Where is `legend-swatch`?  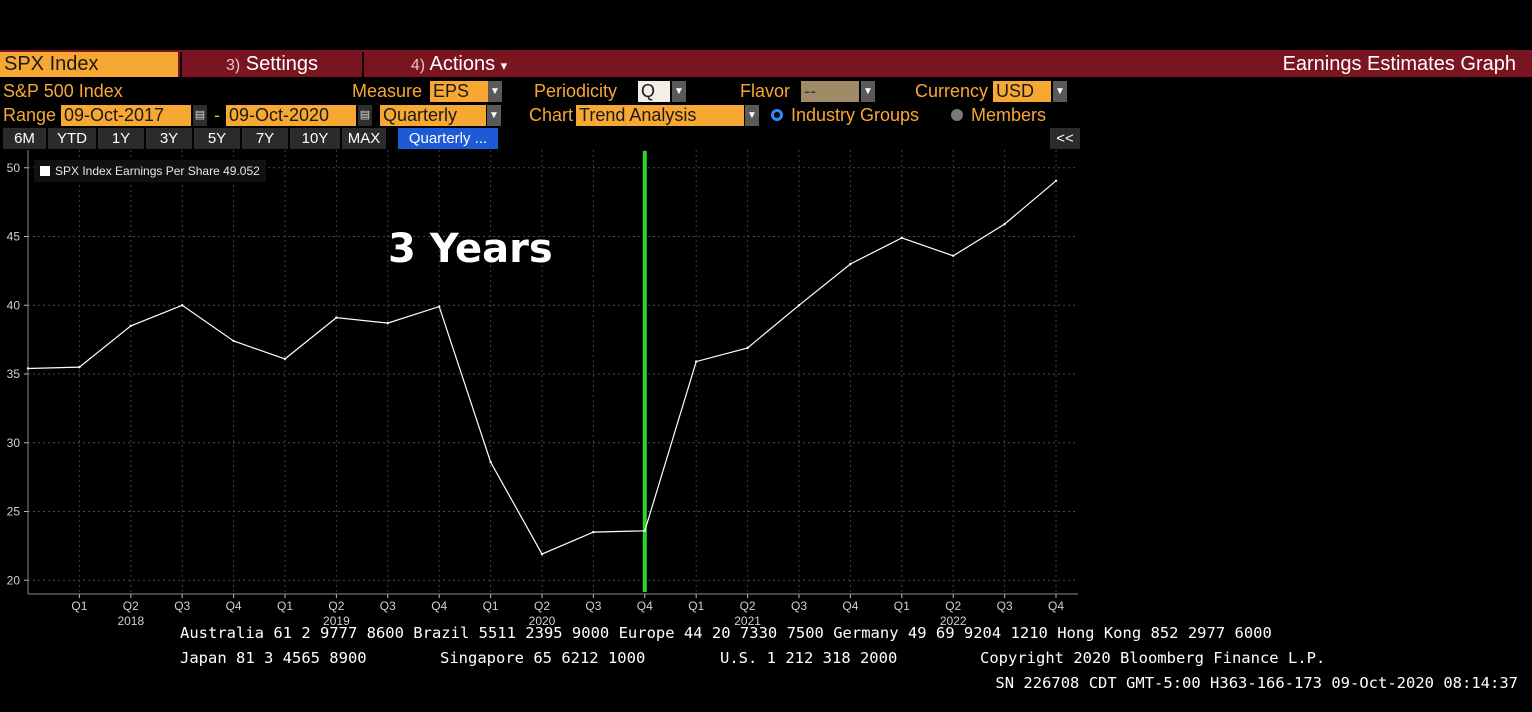
legend-swatch is located at coordinates (45, 171).